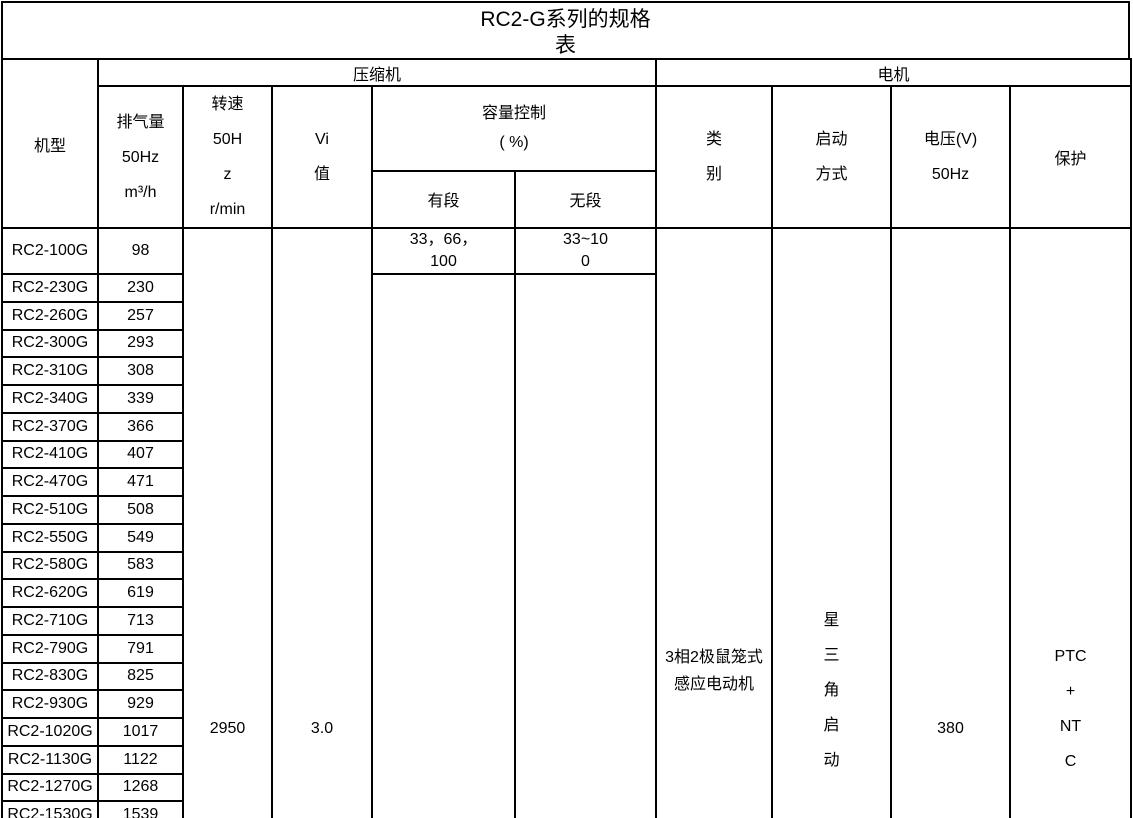 This screenshot has width=1133, height=818. I want to click on voltage-value-cell: 380, so click(951, 522).